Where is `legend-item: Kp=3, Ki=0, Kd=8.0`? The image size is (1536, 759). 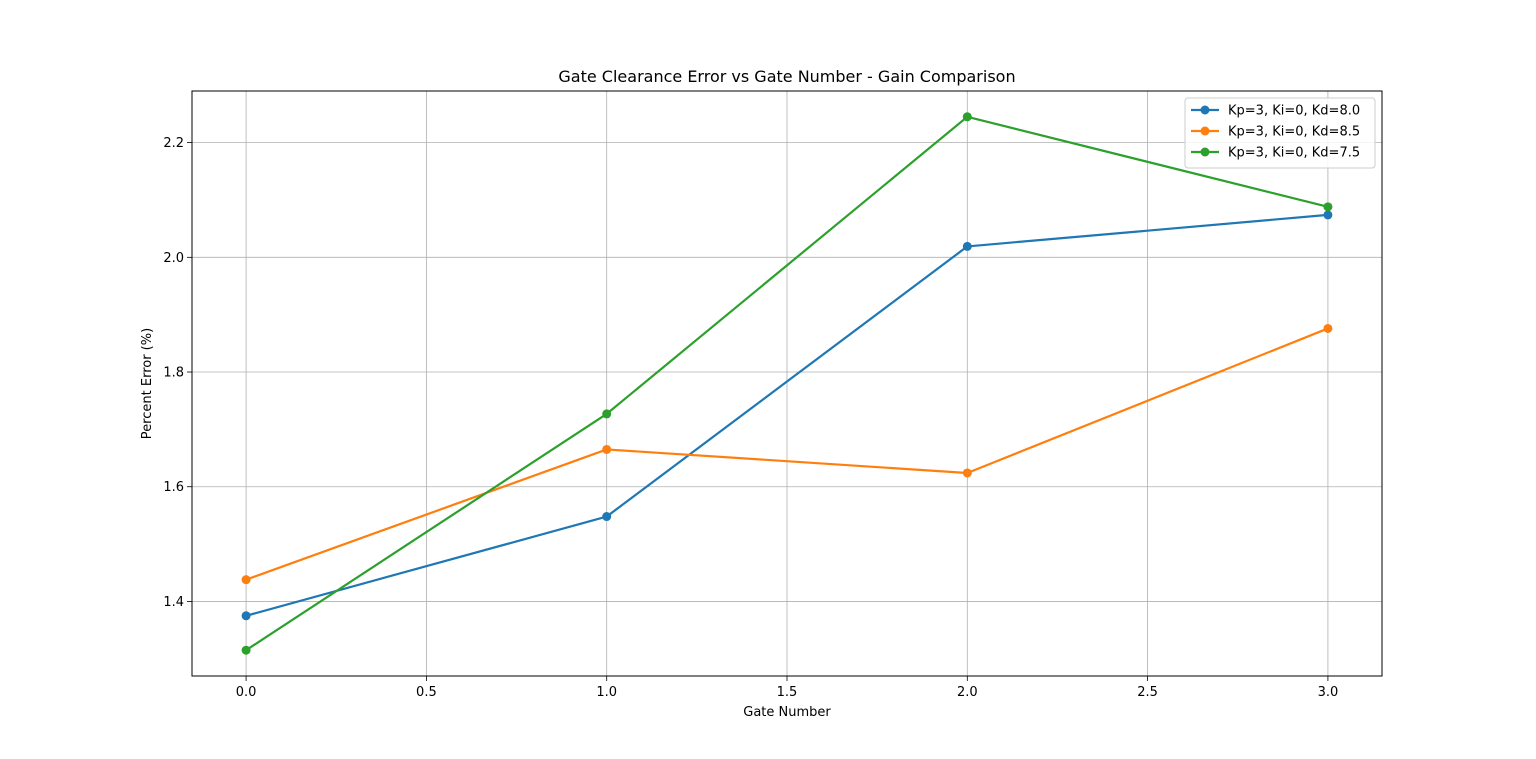
legend-item: Kp=3, Ki=0, Kd=8.0 is located at coordinates (1275, 111).